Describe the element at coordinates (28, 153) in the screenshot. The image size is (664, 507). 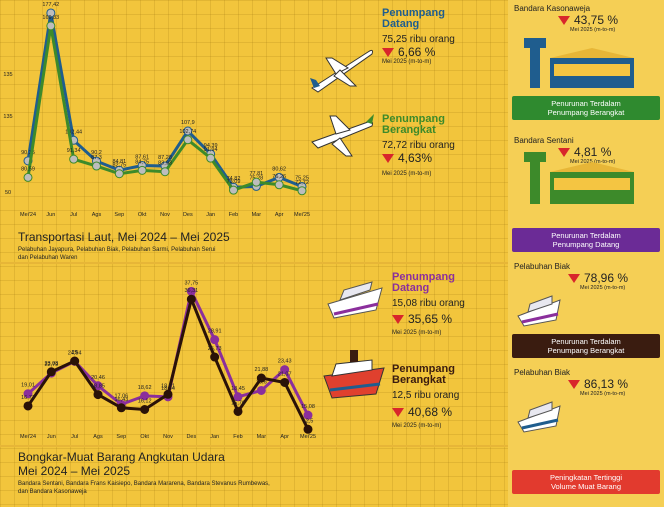
I see `data-label: 90,35` at that location.